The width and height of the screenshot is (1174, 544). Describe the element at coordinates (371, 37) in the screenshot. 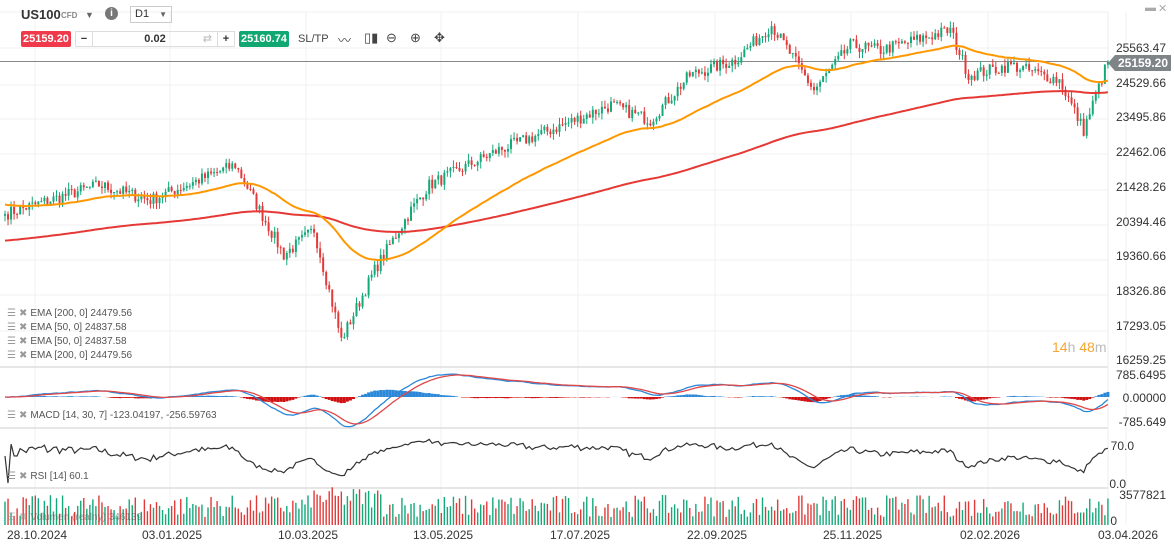

I see `candles-icon: ▯▮` at that location.